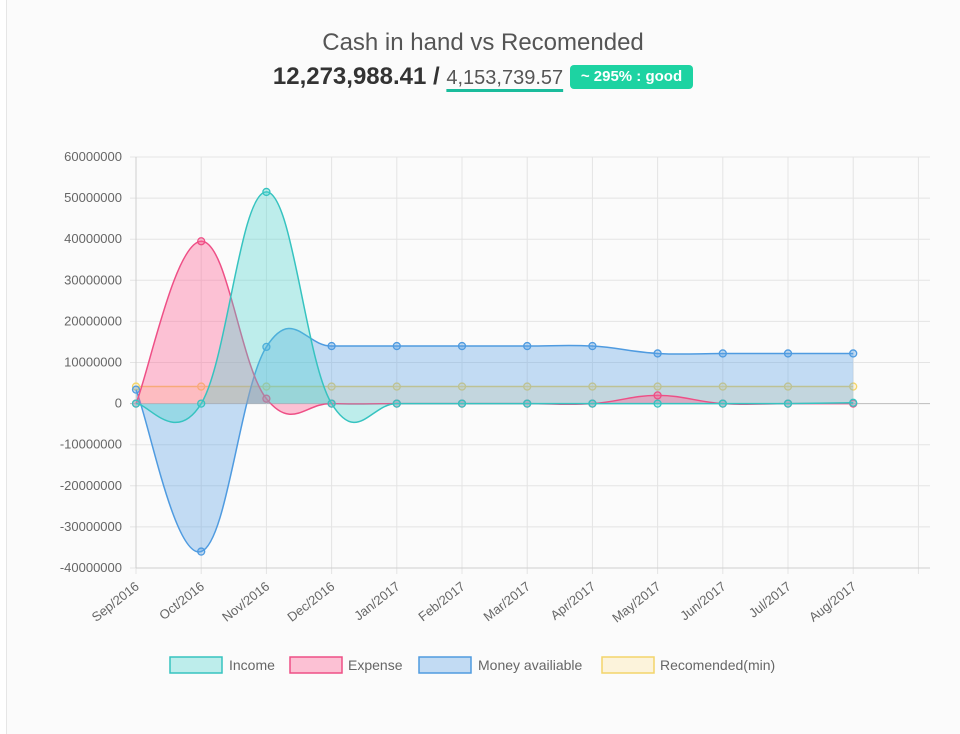 This screenshot has width=960, height=734. Describe the element at coordinates (770, 600) in the screenshot. I see `x-tick-label: Jul/2017` at that location.